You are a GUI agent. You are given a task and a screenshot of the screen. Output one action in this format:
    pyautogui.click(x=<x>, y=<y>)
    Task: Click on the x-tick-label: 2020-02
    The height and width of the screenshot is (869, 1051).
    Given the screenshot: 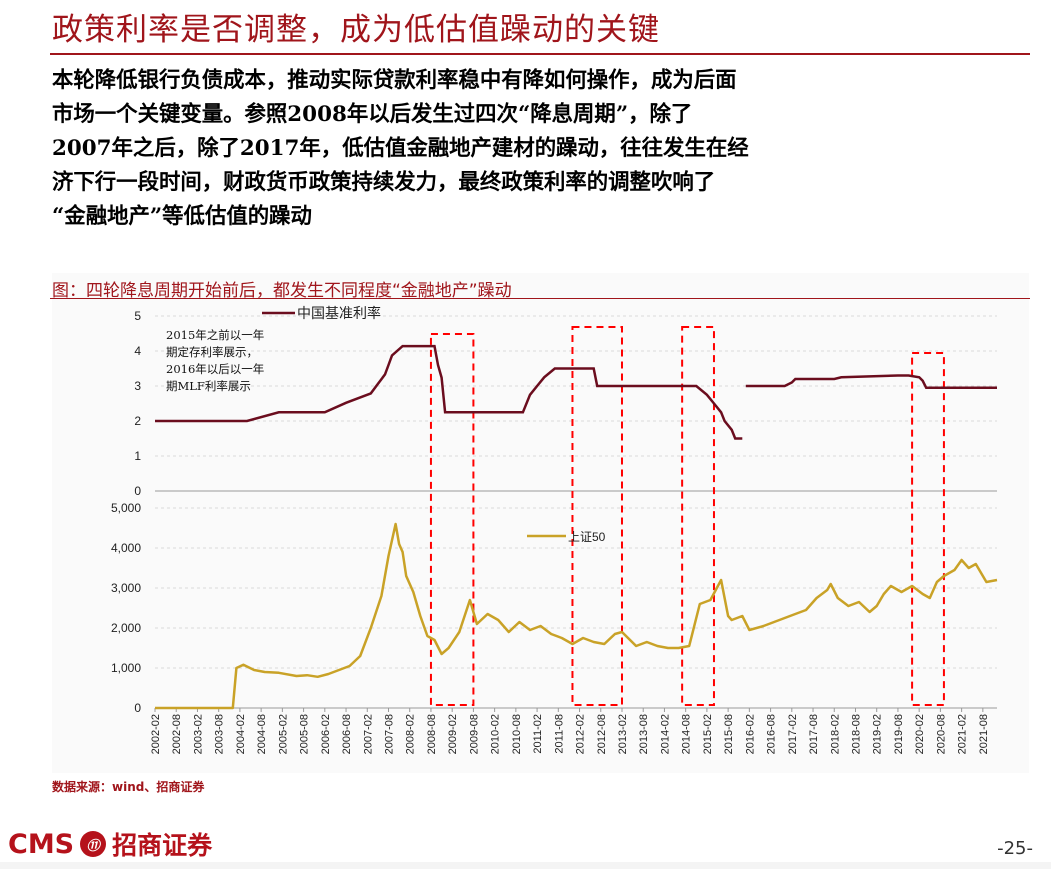 What is the action you would take?
    pyautogui.click(x=920, y=734)
    